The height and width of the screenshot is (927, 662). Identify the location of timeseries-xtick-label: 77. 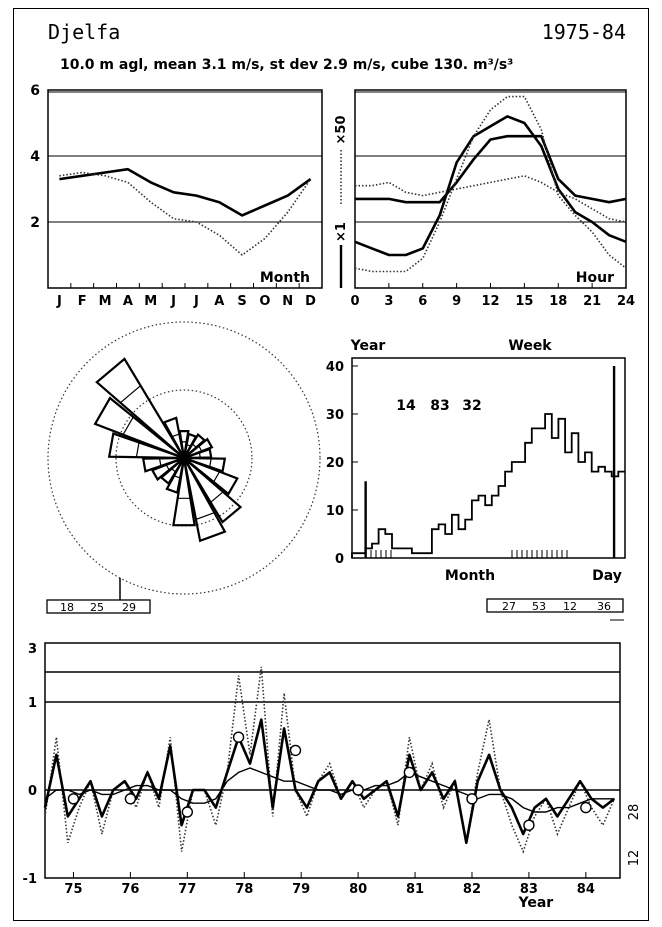
(187, 889).